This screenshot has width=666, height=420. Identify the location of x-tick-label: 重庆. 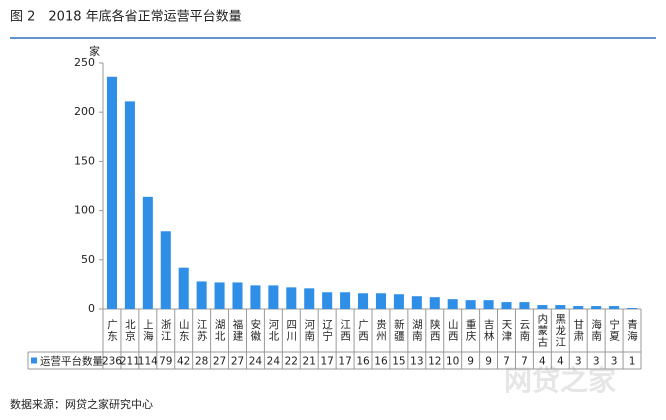
(471, 330).